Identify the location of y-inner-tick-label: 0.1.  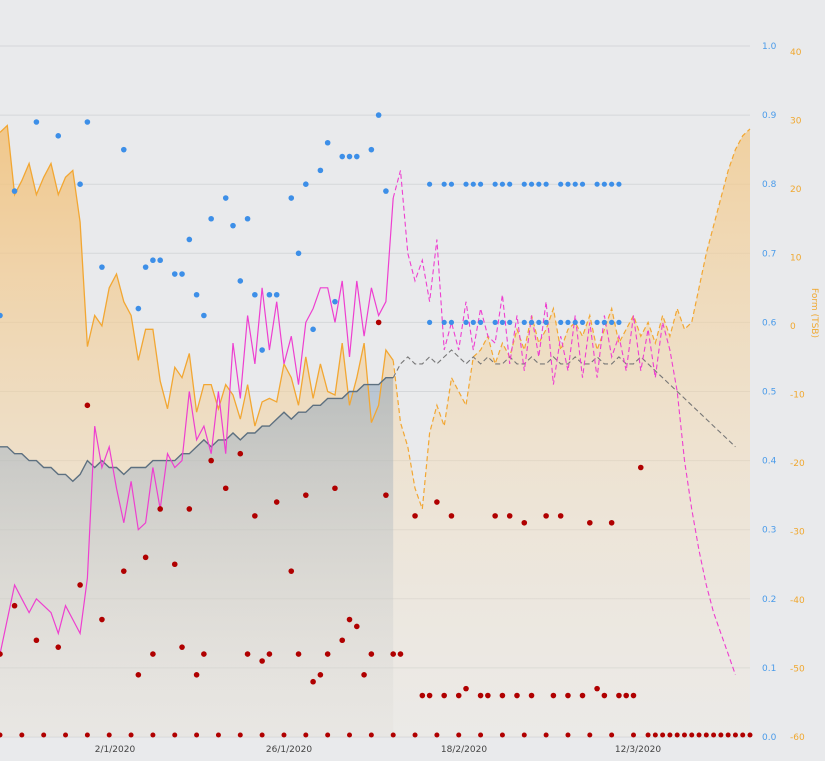
(769, 669).